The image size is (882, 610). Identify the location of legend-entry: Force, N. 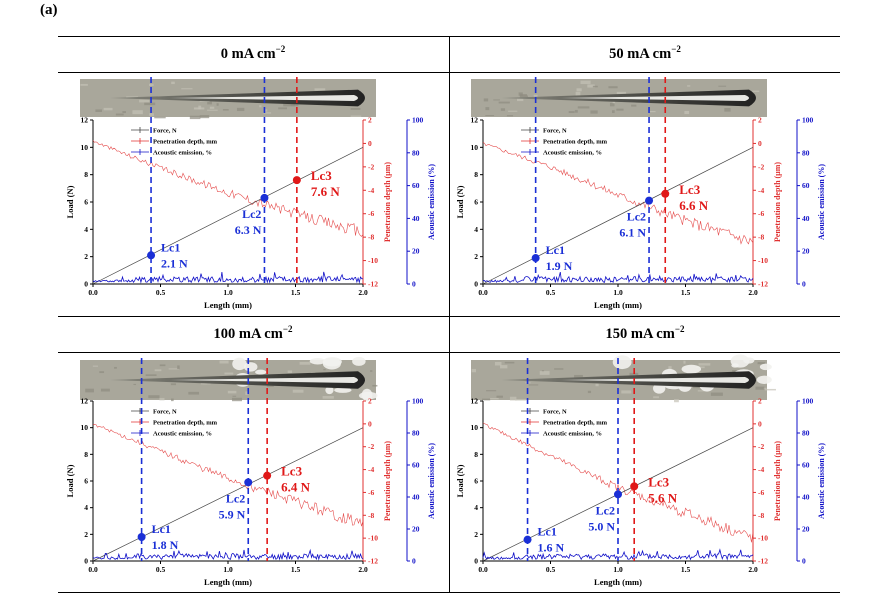
(555, 412).